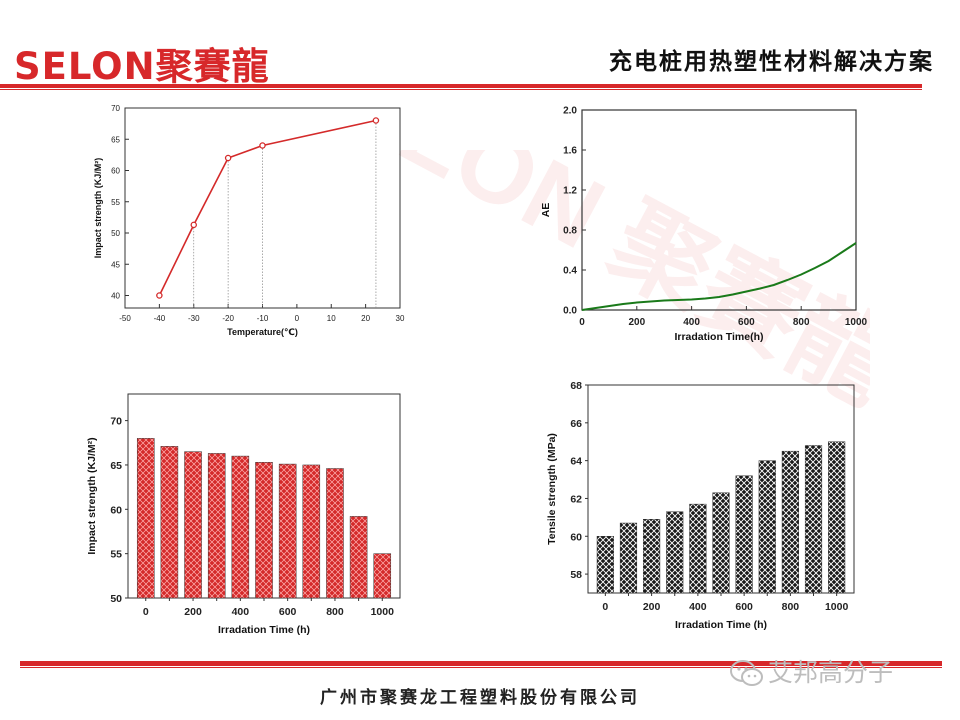 The height and width of the screenshot is (720, 960). I want to click on y-tick-label: 0.8, so click(570, 231).